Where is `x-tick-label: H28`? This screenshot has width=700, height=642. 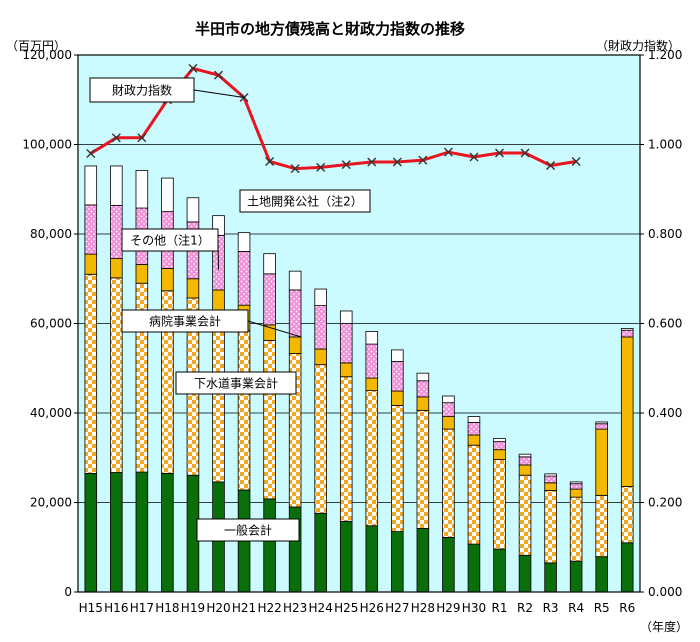 x-tick-label: H28 is located at coordinates (423, 608).